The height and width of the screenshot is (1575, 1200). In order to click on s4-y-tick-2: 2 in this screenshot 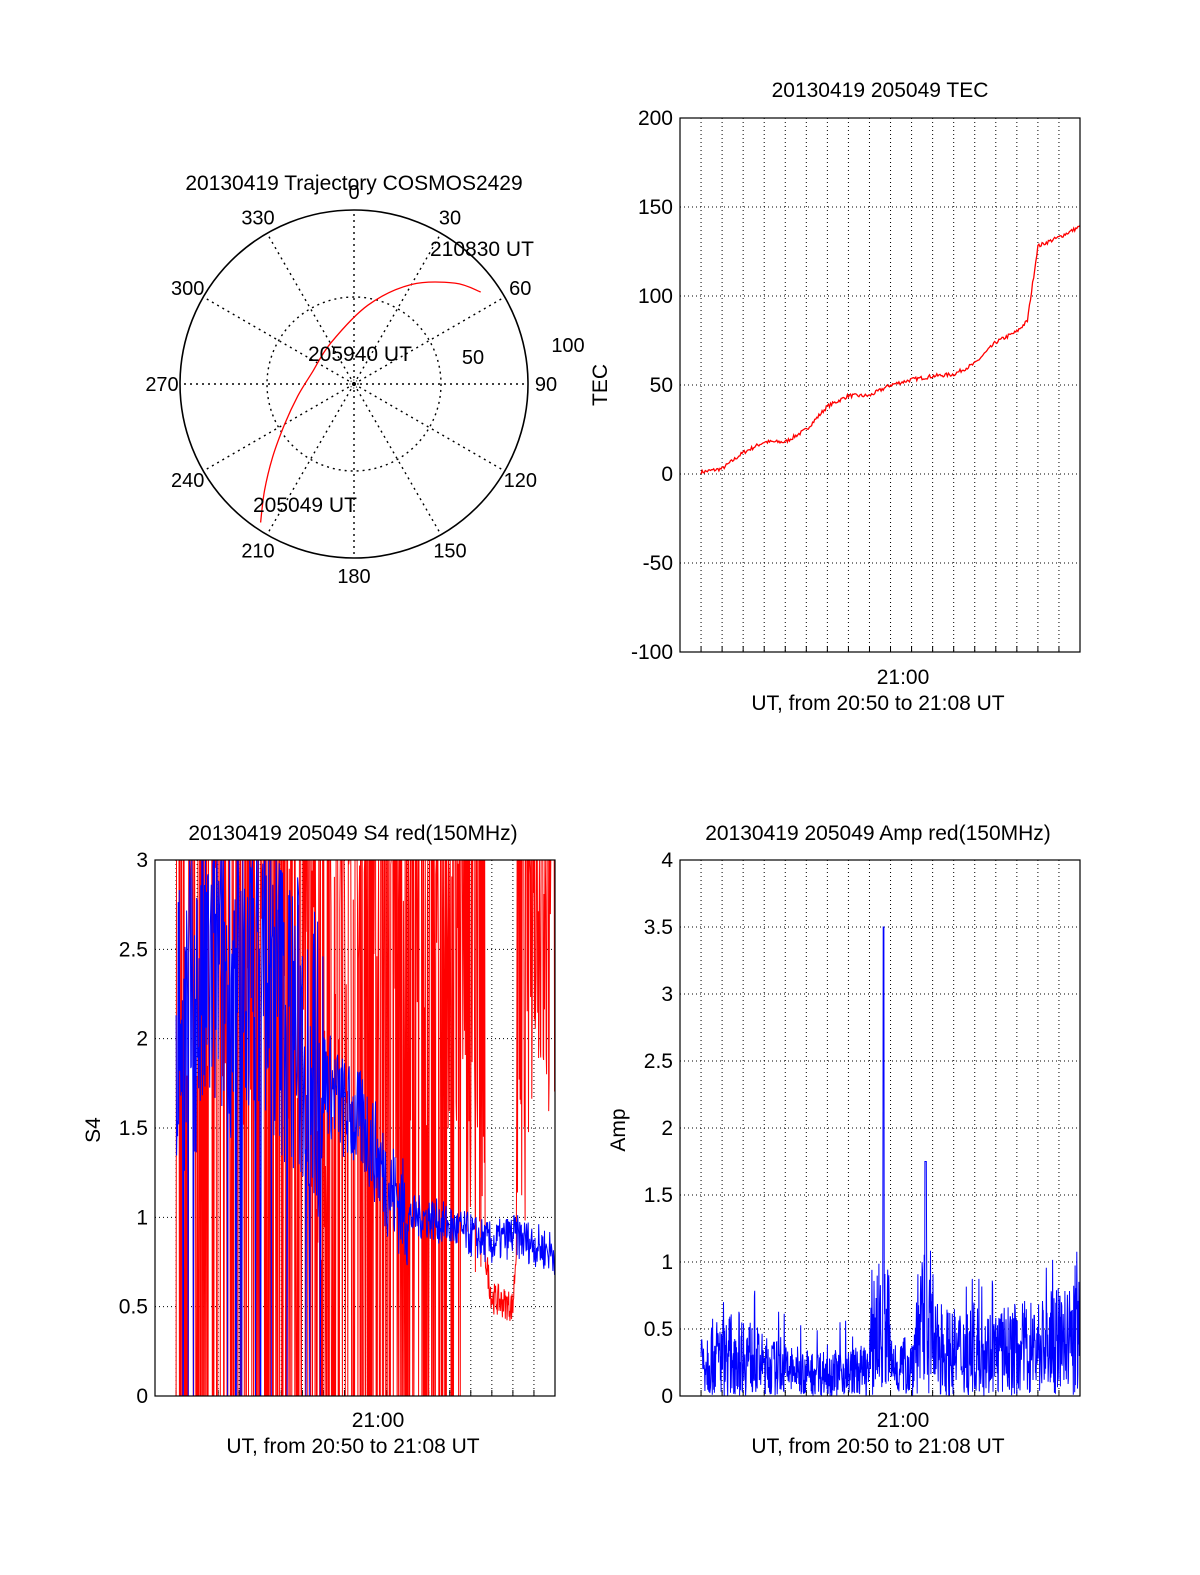, I will do `click(142, 1039)`.